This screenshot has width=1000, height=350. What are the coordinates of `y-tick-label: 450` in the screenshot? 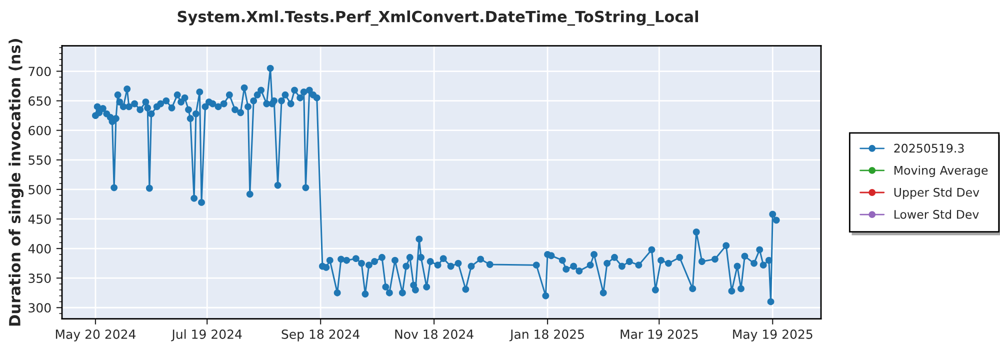 It's located at (39, 219).